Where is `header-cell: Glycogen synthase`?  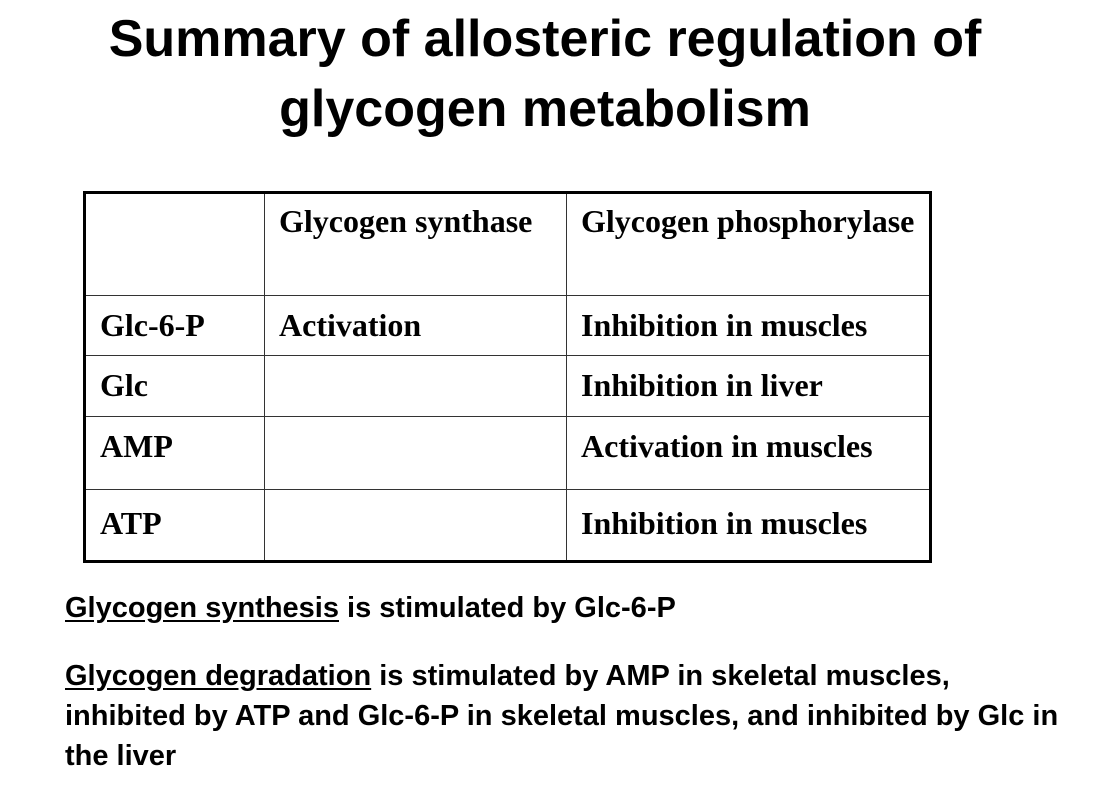
header-cell: Glycogen synthase is located at coordinates (415, 244).